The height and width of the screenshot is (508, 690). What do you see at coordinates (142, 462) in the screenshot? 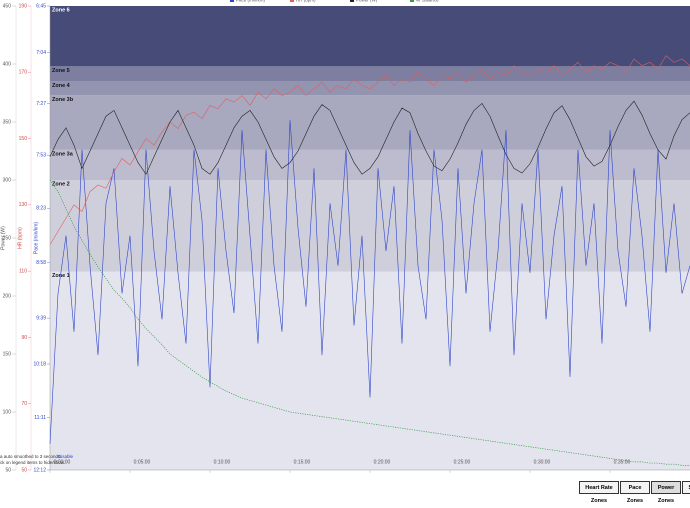
I see `x-tick-label: 0:05:00` at bounding box center [142, 462].